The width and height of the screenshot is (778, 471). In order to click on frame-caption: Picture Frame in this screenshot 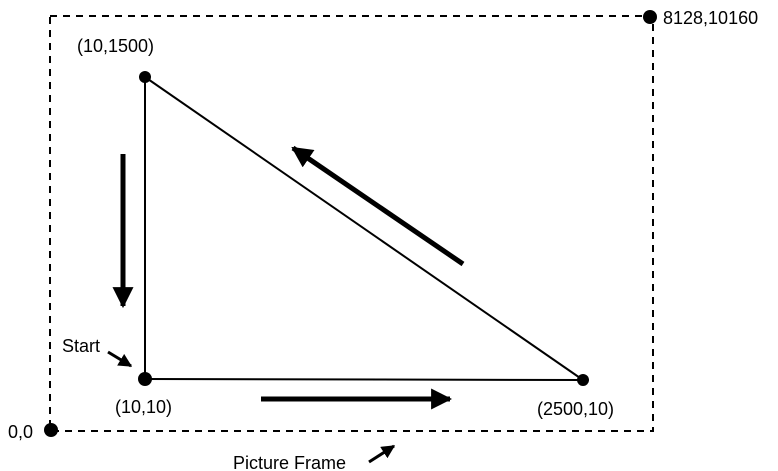, I will do `click(289, 462)`.